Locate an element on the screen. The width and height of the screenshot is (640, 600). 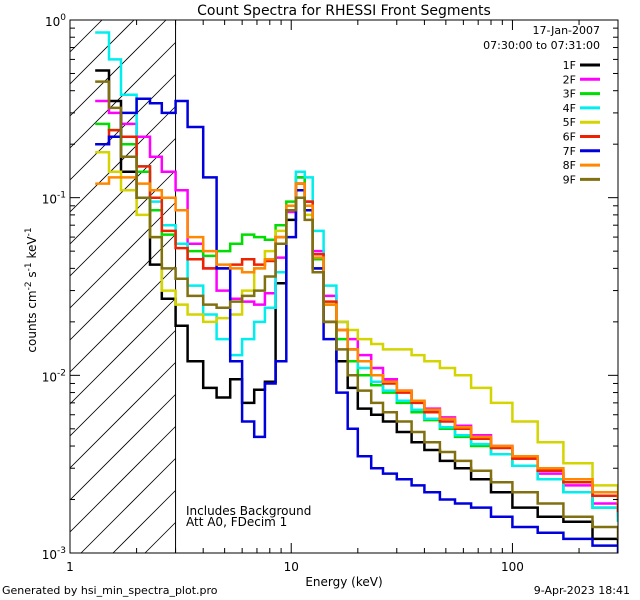
time-range-label: 07:30:00 to 07:31:00 is located at coordinates (541, 45).